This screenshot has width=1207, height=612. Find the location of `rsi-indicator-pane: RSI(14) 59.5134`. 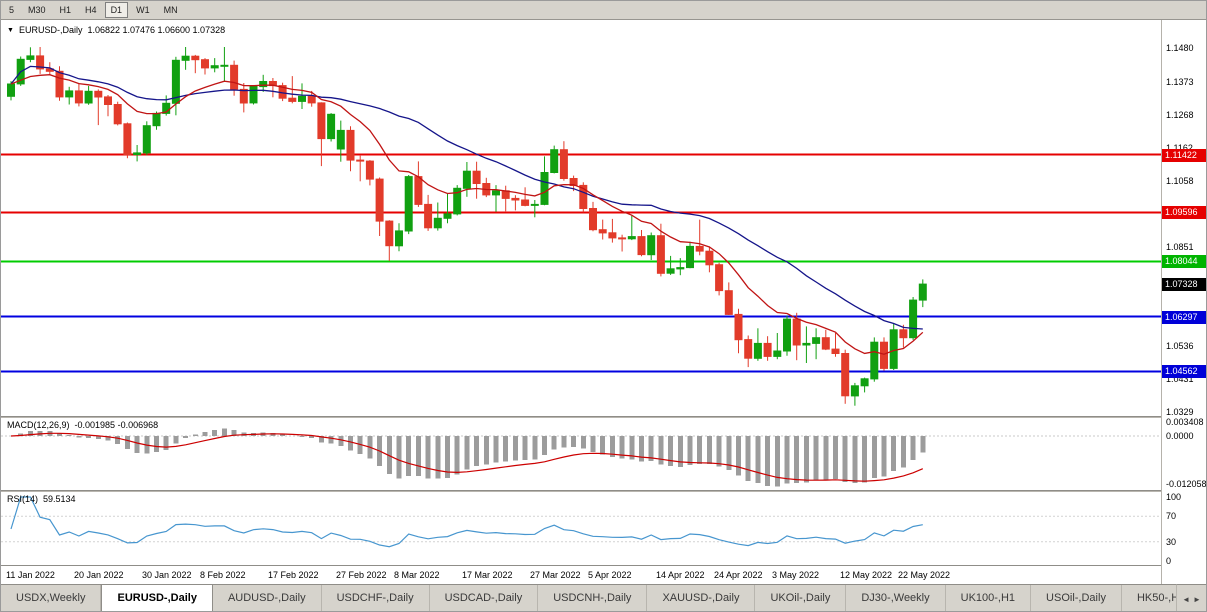

rsi-indicator-pane: RSI(14) 59.5134 is located at coordinates (581, 528).